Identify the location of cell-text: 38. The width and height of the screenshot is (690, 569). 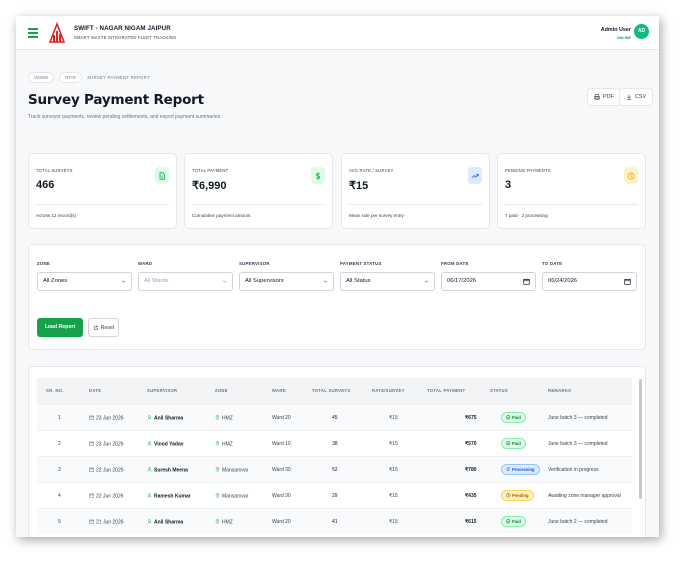
(335, 444).